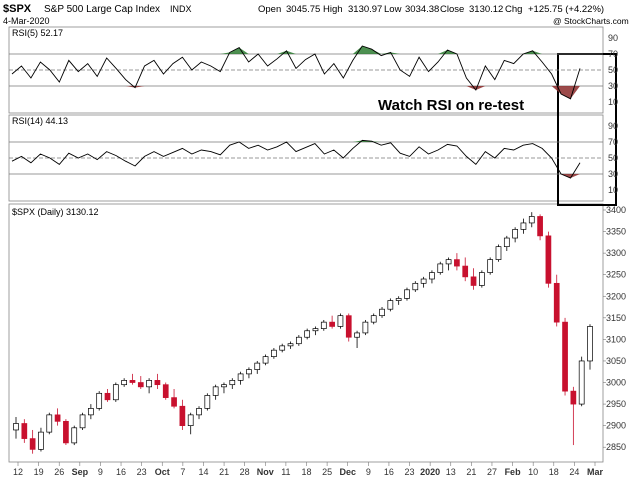 This screenshot has height=481, width=640. What do you see at coordinates (591, 21) in the screenshot?
I see `watermark: @ StockCharts.com` at bounding box center [591, 21].